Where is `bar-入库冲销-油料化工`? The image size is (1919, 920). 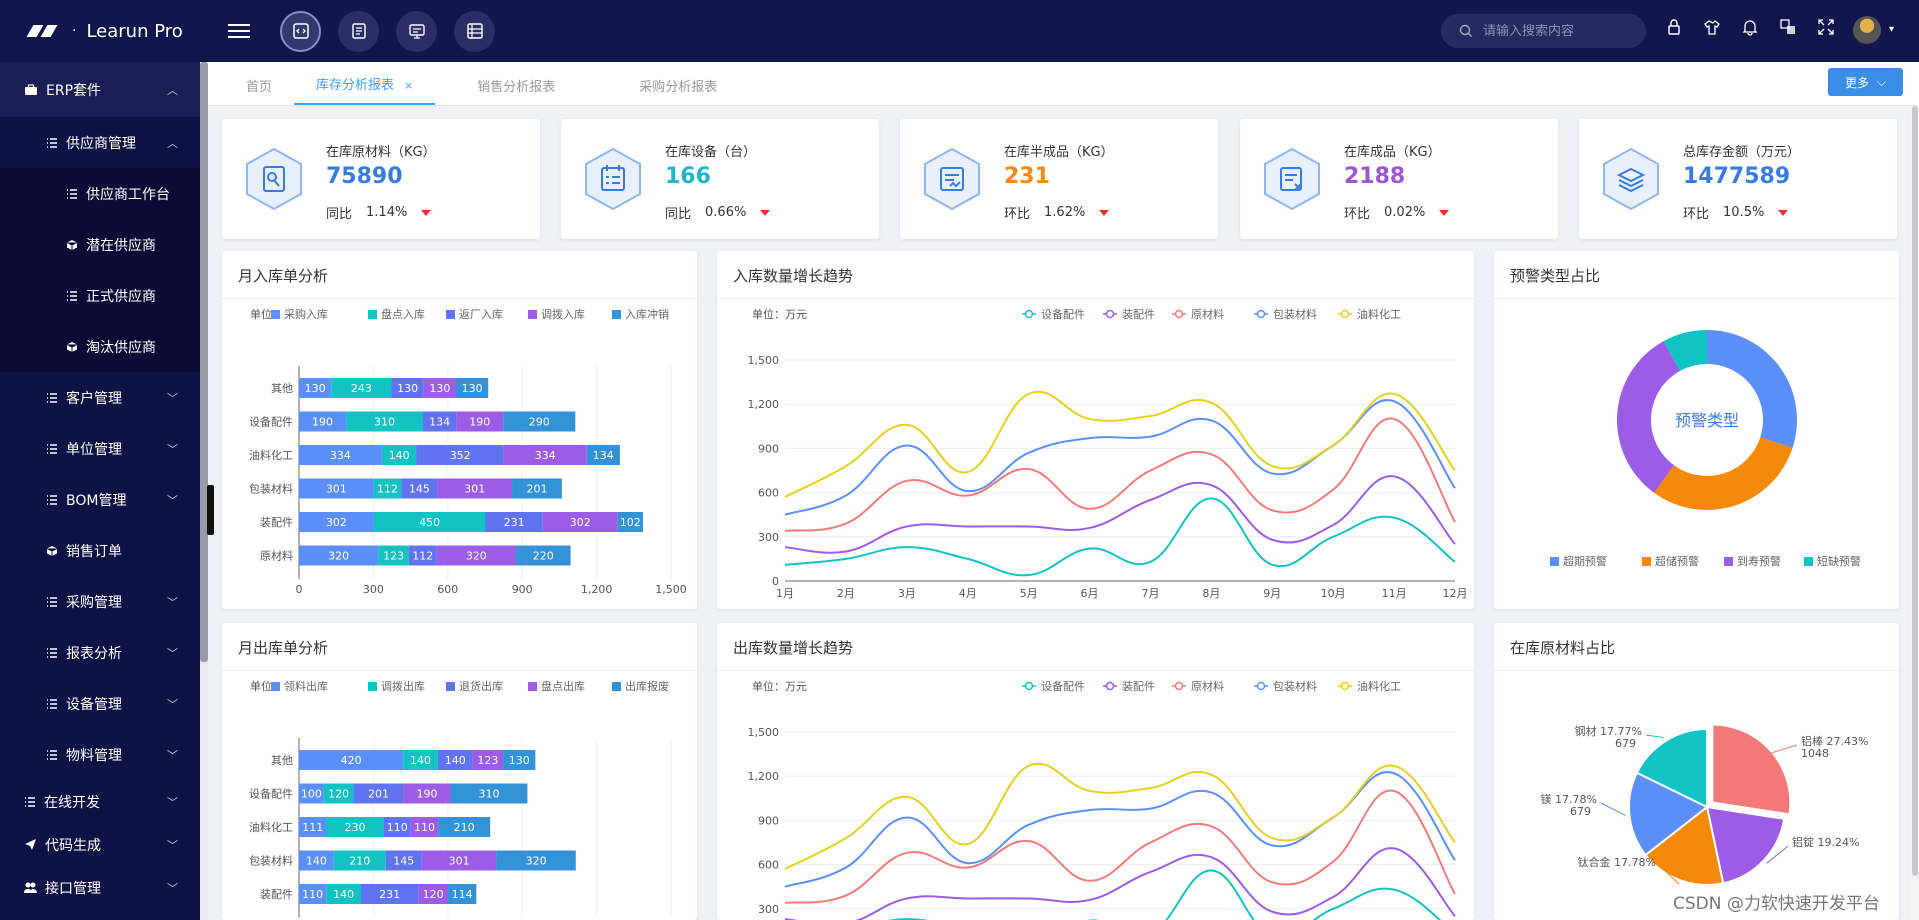 bar-入库冲销-油料化工 is located at coordinates (603, 455).